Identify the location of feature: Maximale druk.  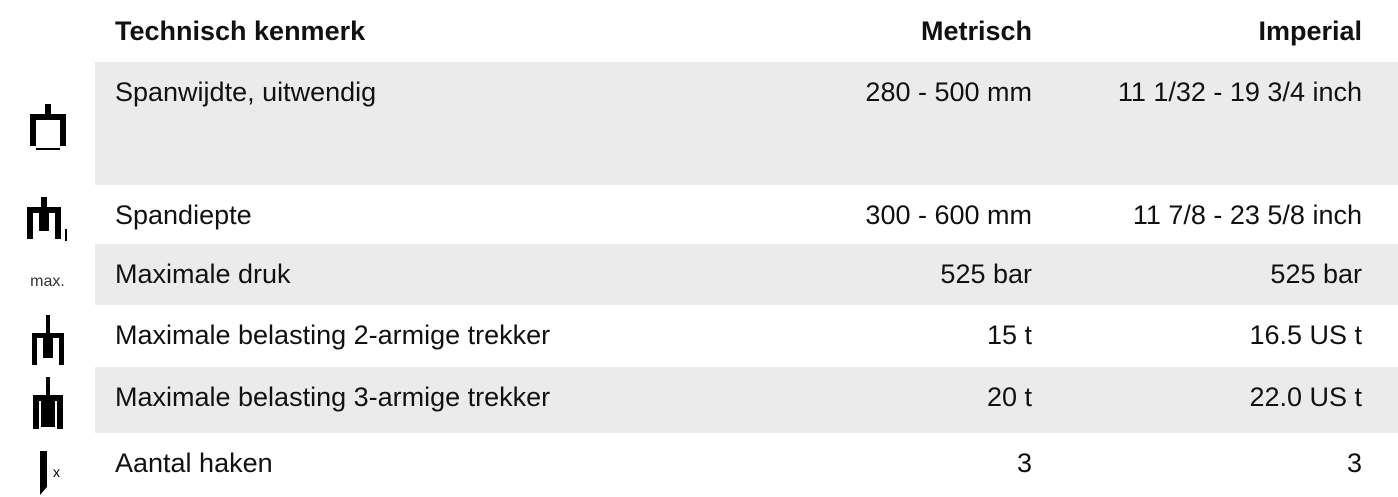
(397, 274).